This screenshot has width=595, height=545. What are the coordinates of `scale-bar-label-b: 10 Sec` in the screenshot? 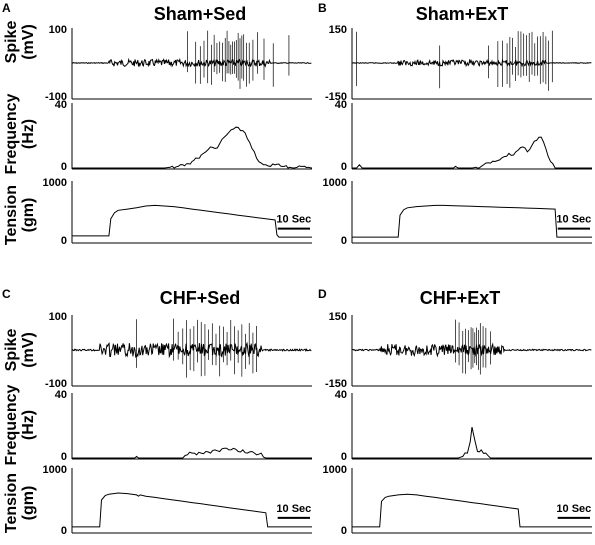 It's located at (573, 220).